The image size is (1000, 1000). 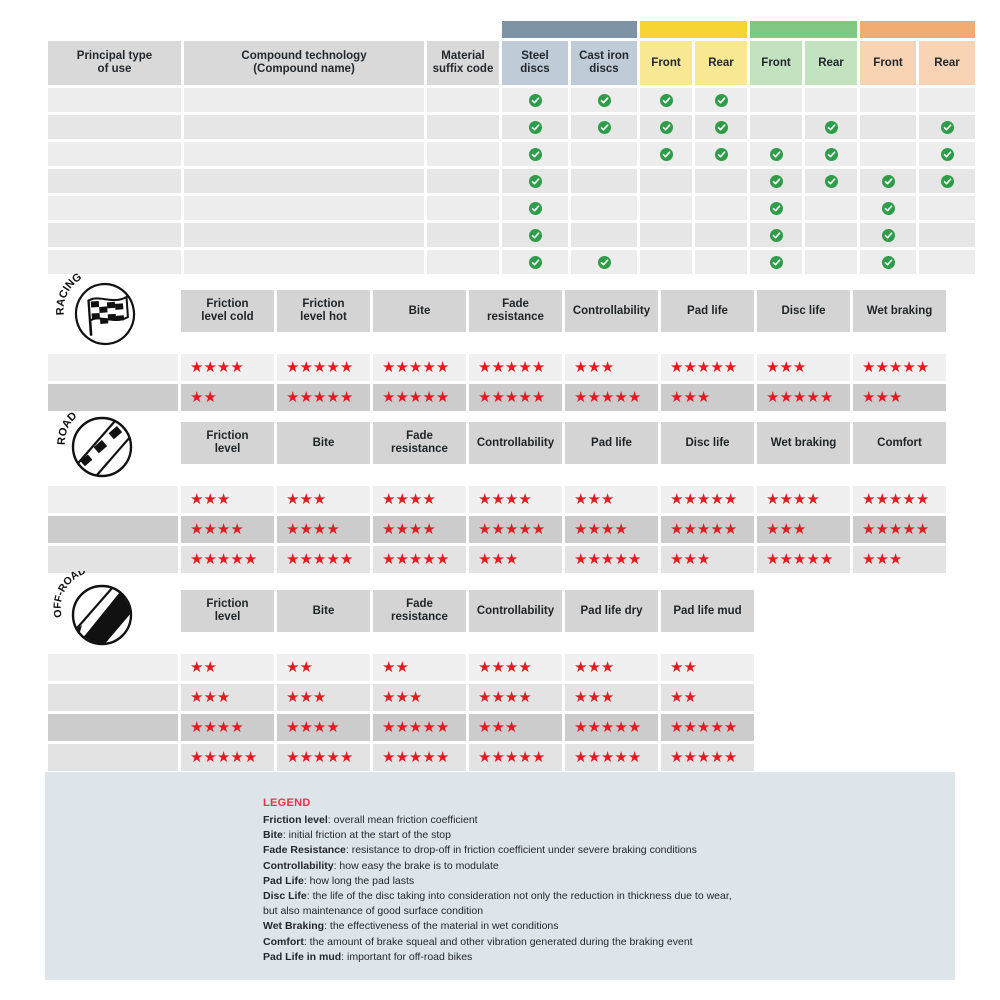 I want to click on group-header-row, so click(x=511, y=29).